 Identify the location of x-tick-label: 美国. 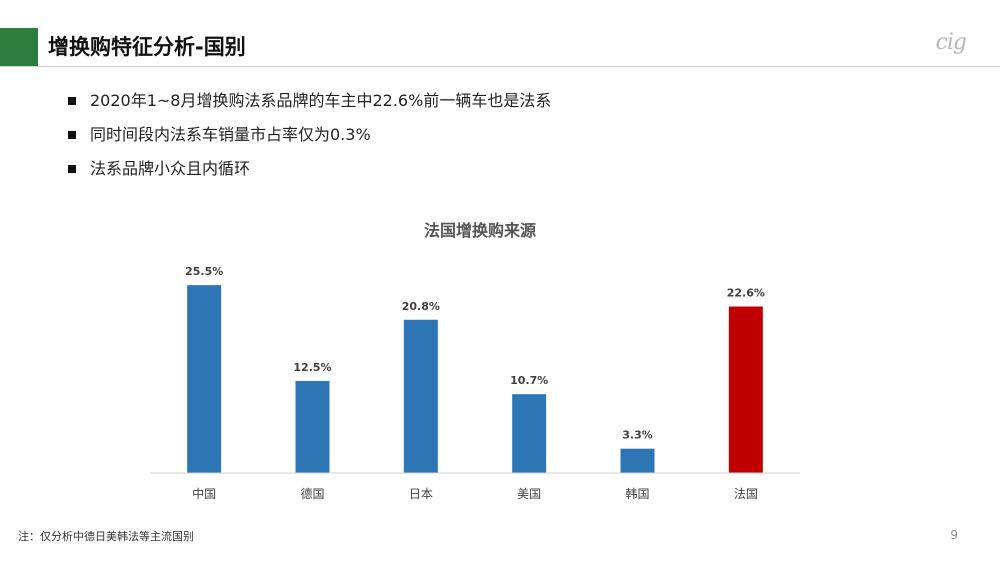
(529, 494).